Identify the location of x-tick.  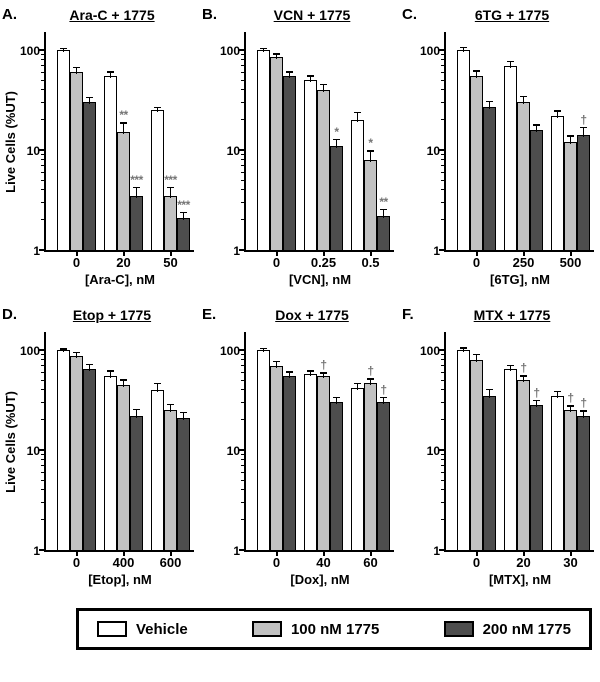
(276, 254).